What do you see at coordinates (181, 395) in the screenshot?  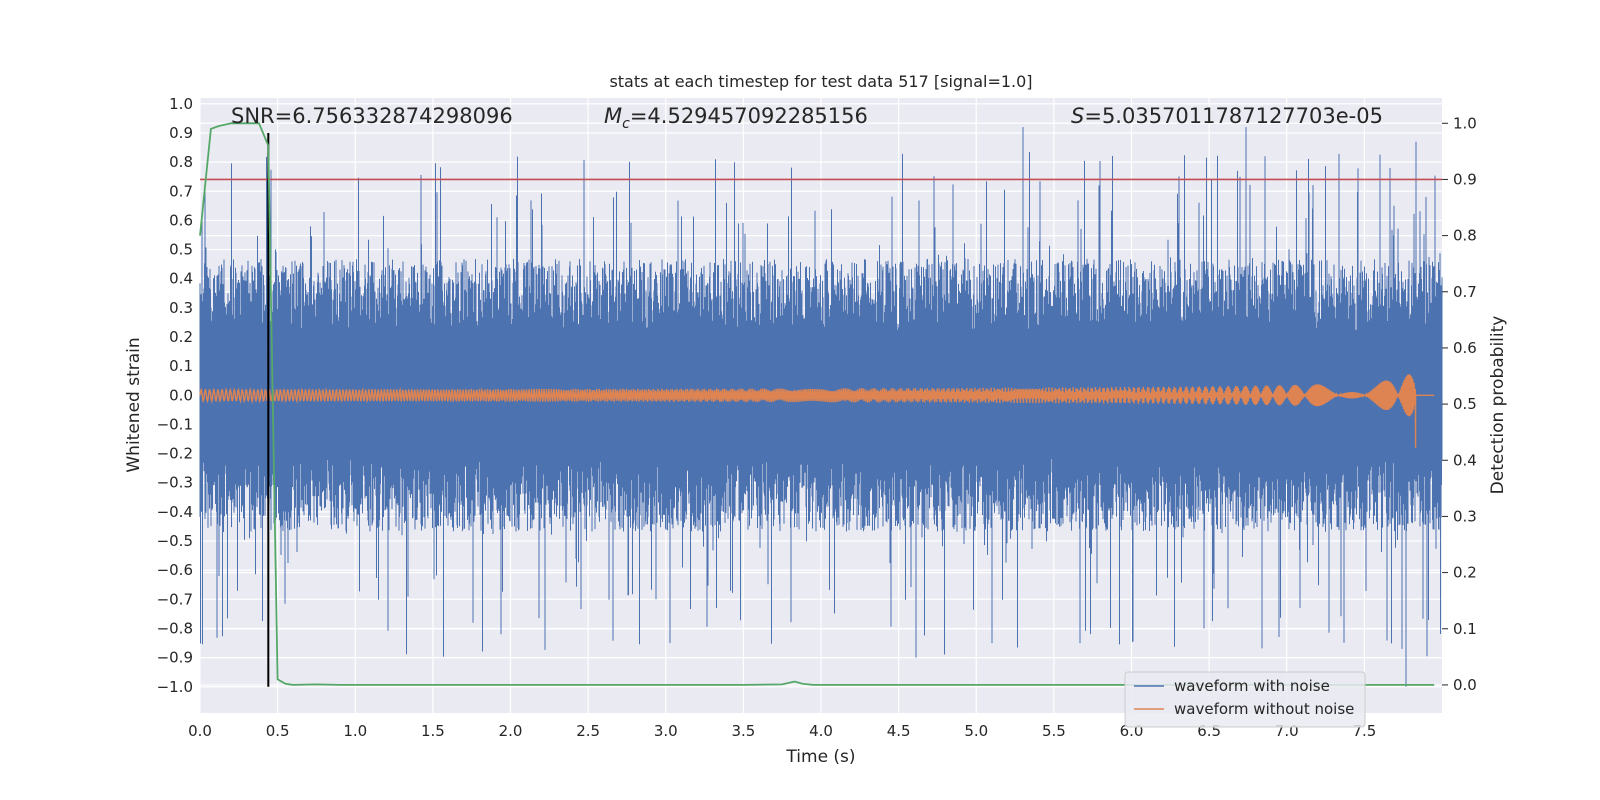 I see `y-tick-label: 0.0` at bounding box center [181, 395].